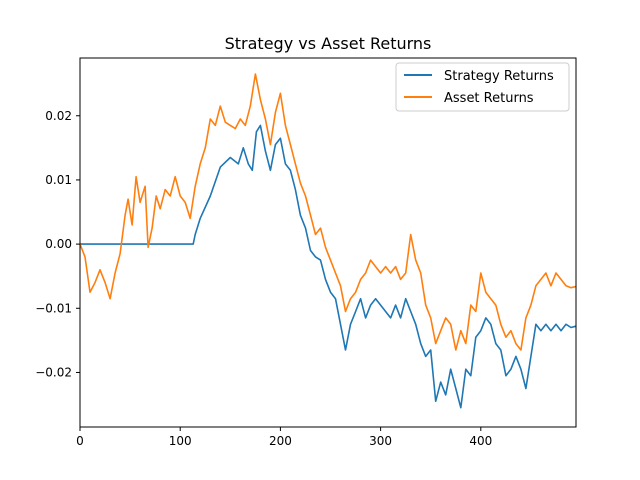 This screenshot has width=640, height=480. I want to click on y-tick-label: −0.01, so click(53, 308).